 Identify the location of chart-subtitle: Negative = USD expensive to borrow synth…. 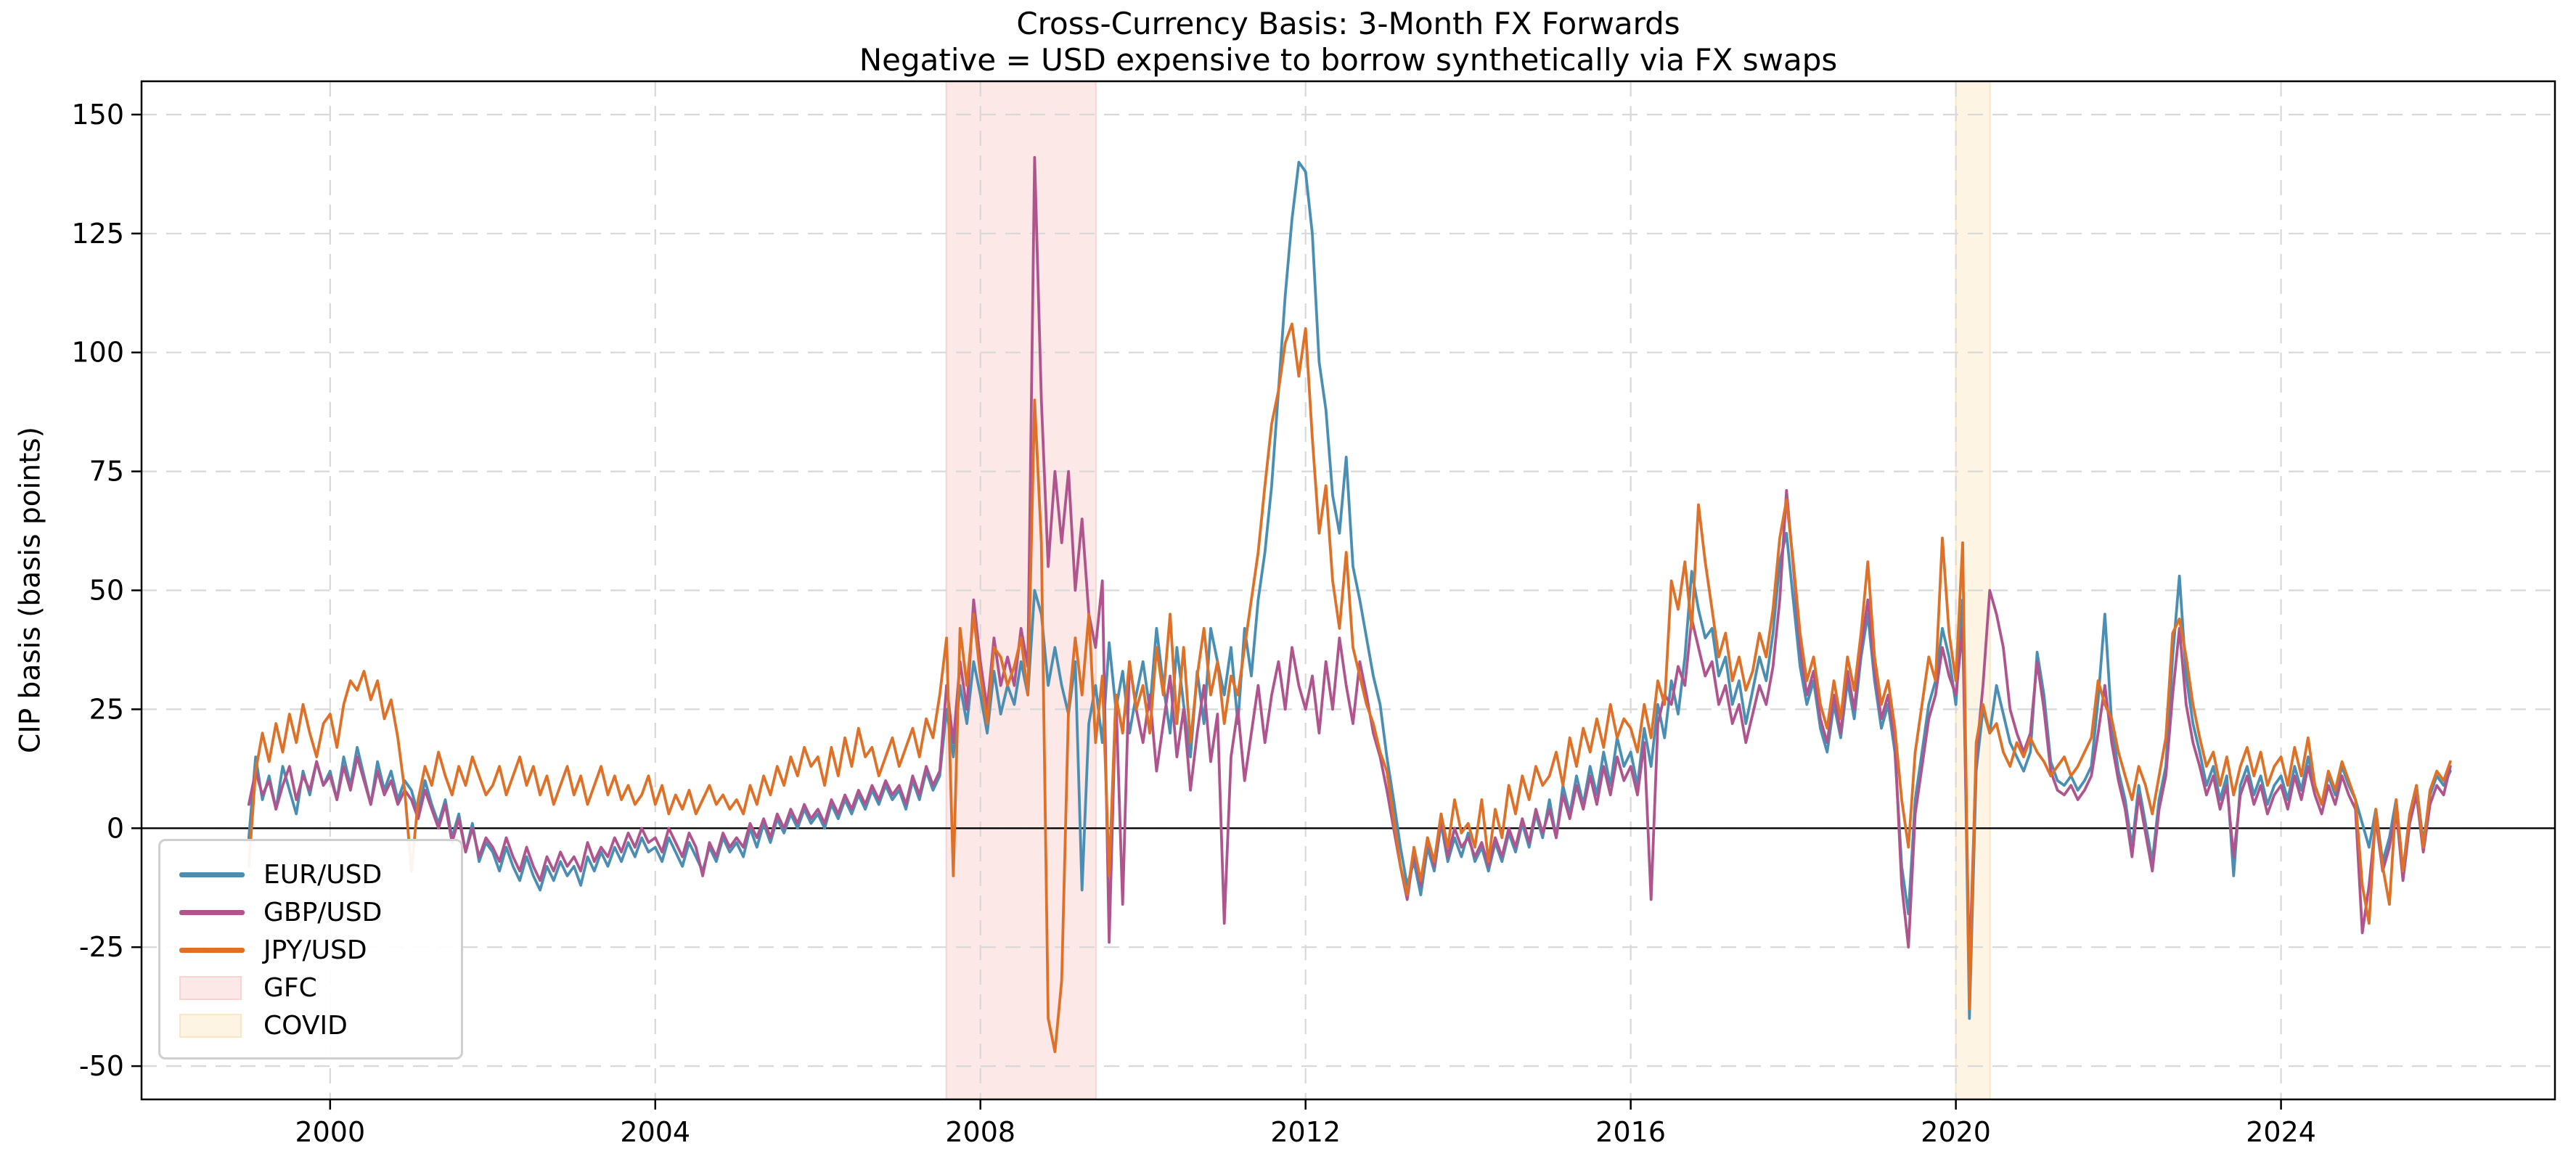
(1349, 60).